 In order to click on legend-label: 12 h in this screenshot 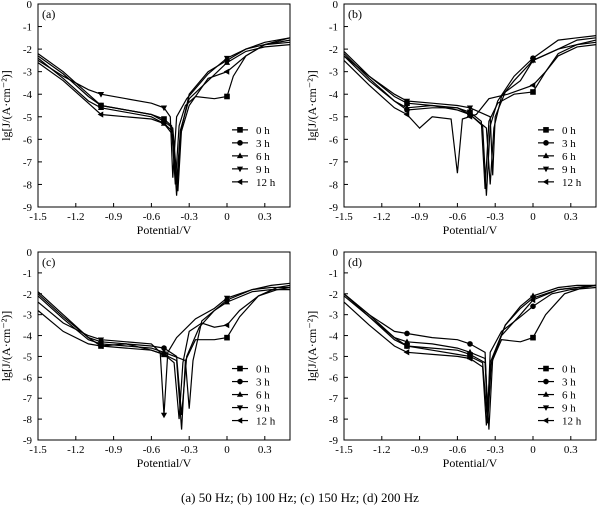, I will do `click(572, 422)`.